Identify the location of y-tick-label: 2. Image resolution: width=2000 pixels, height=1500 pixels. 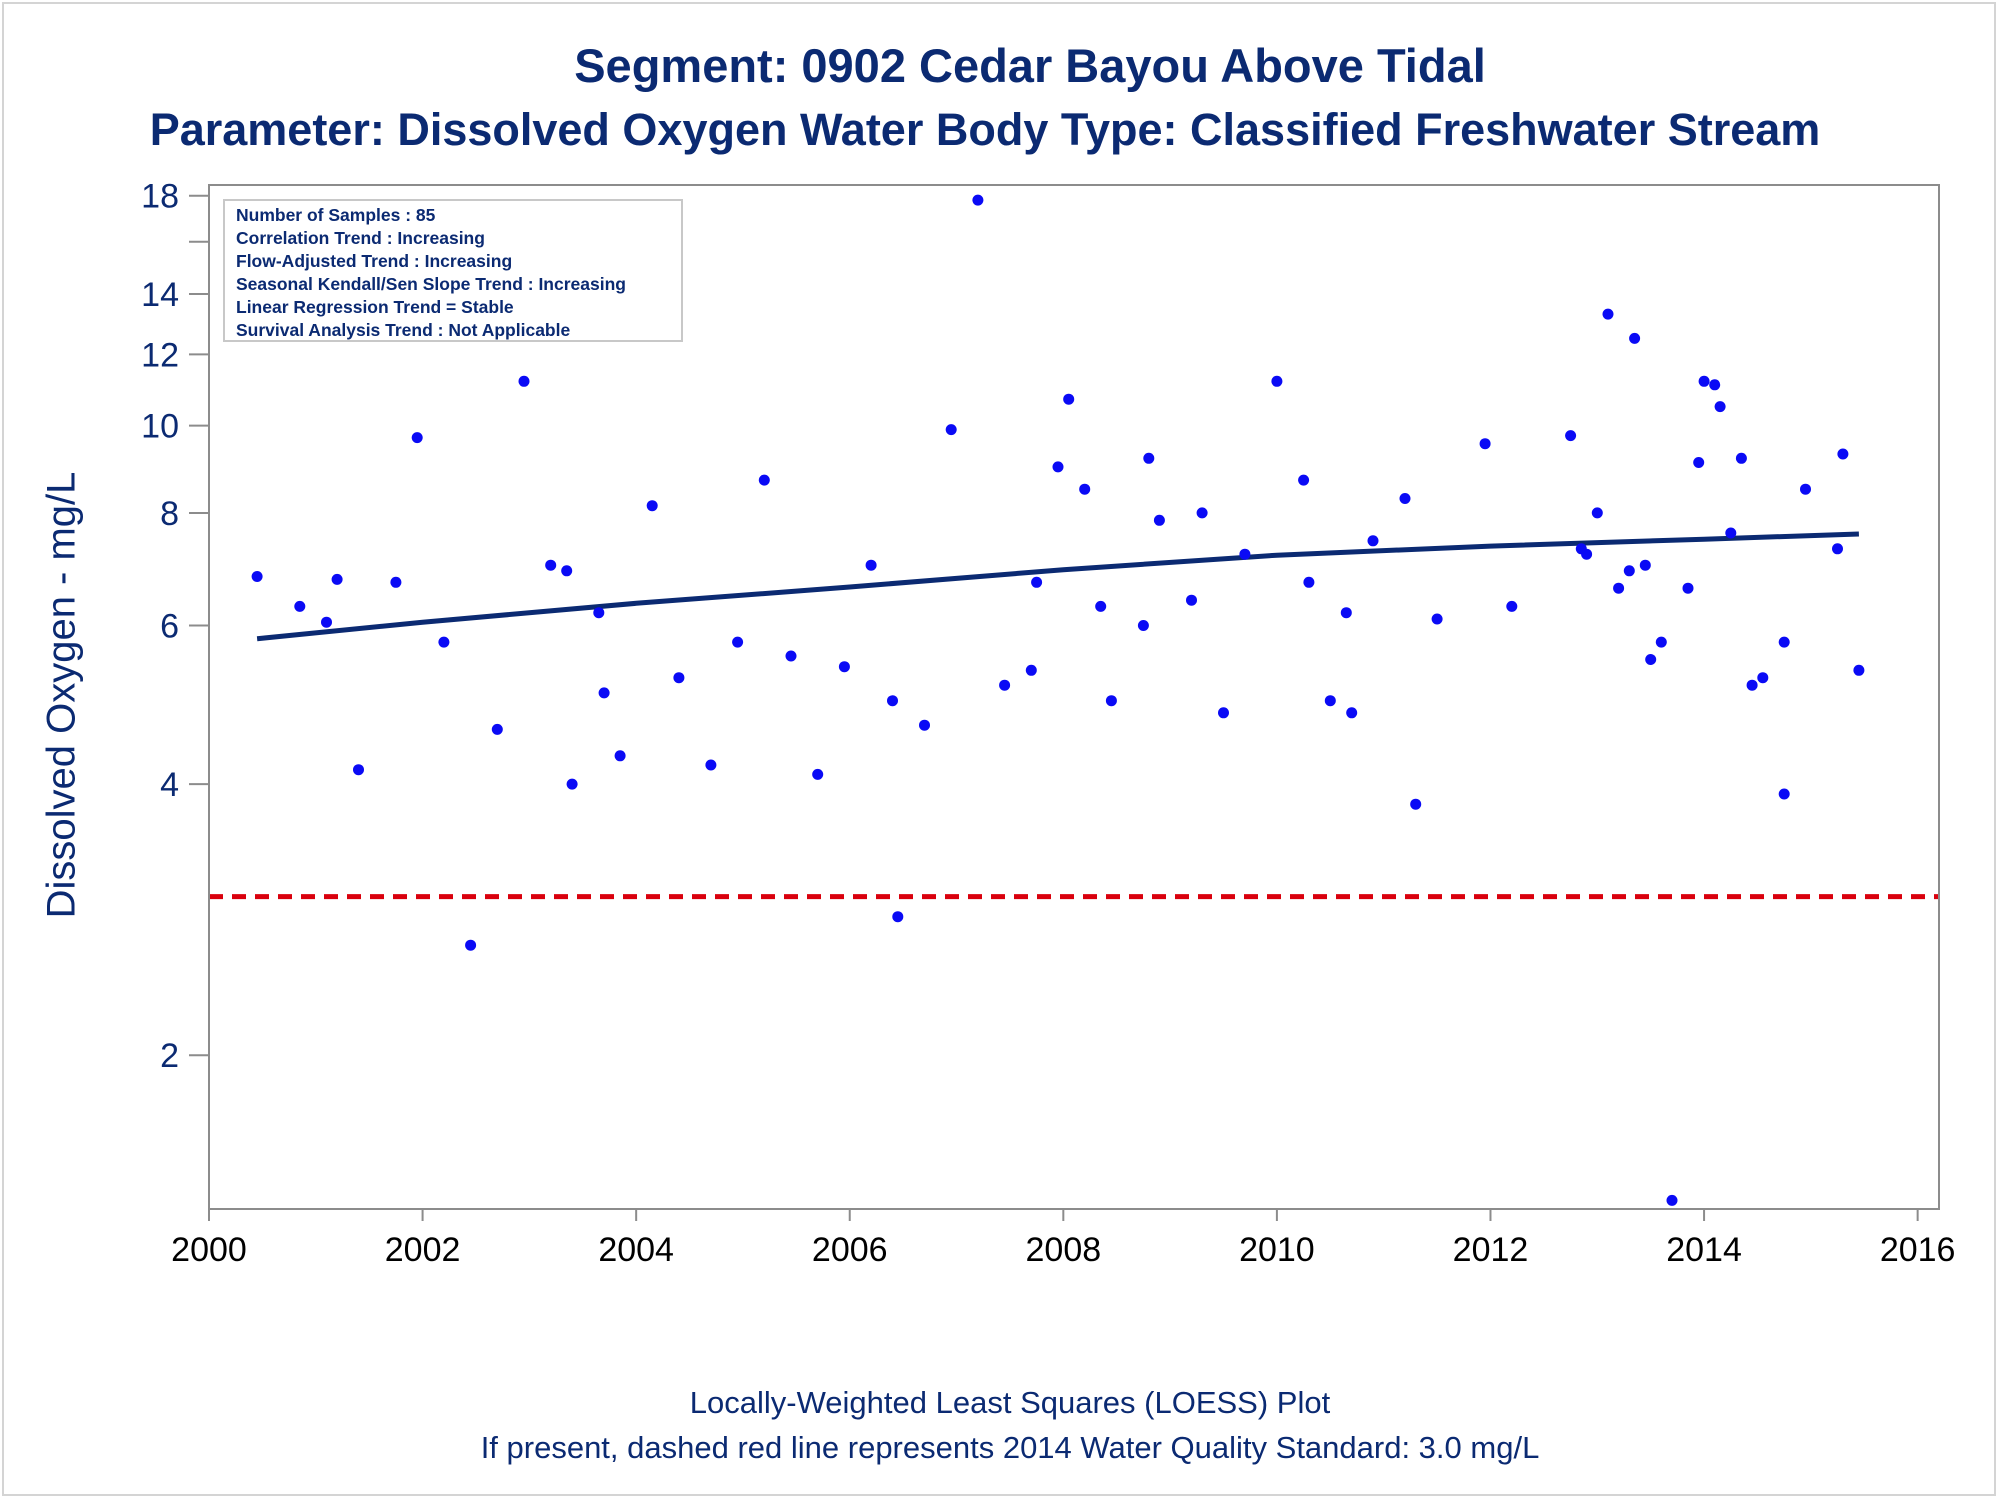
(169, 1056).